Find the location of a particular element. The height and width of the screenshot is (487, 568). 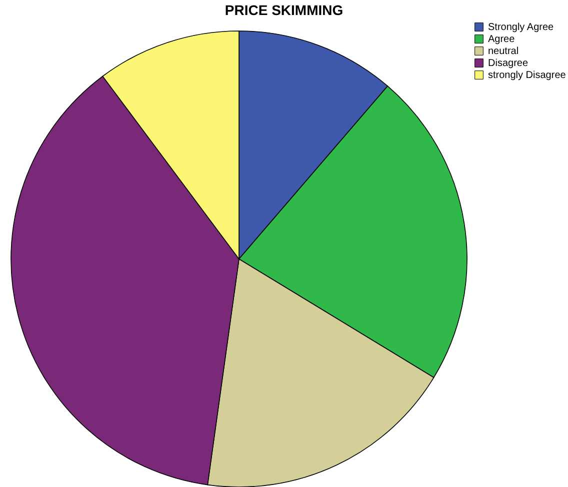

legend-label: strongly Disagree is located at coordinates (527, 75).